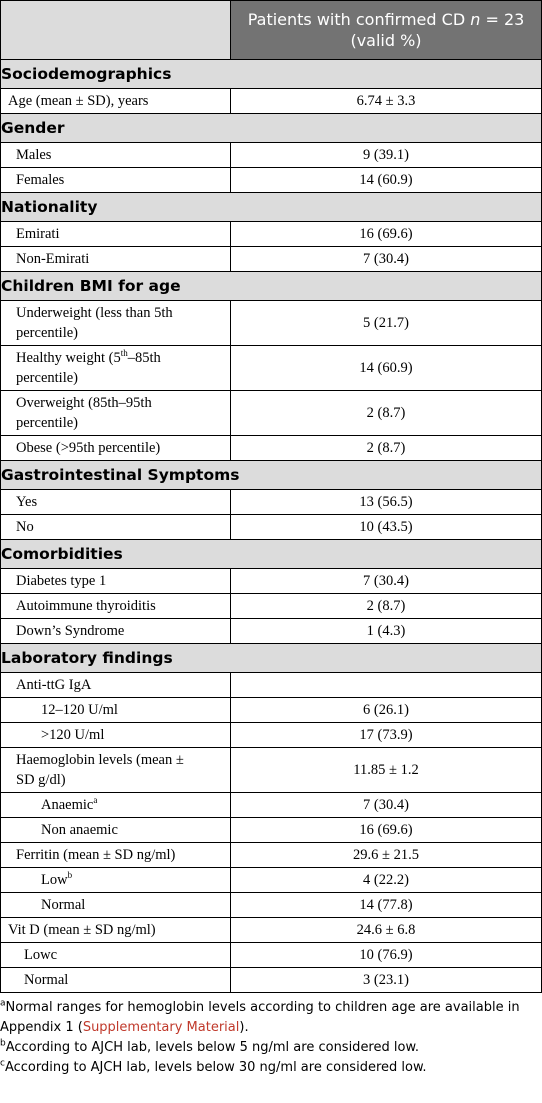  What do you see at coordinates (386, 980) in the screenshot?
I see `row-value: 3 (23.1)` at bounding box center [386, 980].